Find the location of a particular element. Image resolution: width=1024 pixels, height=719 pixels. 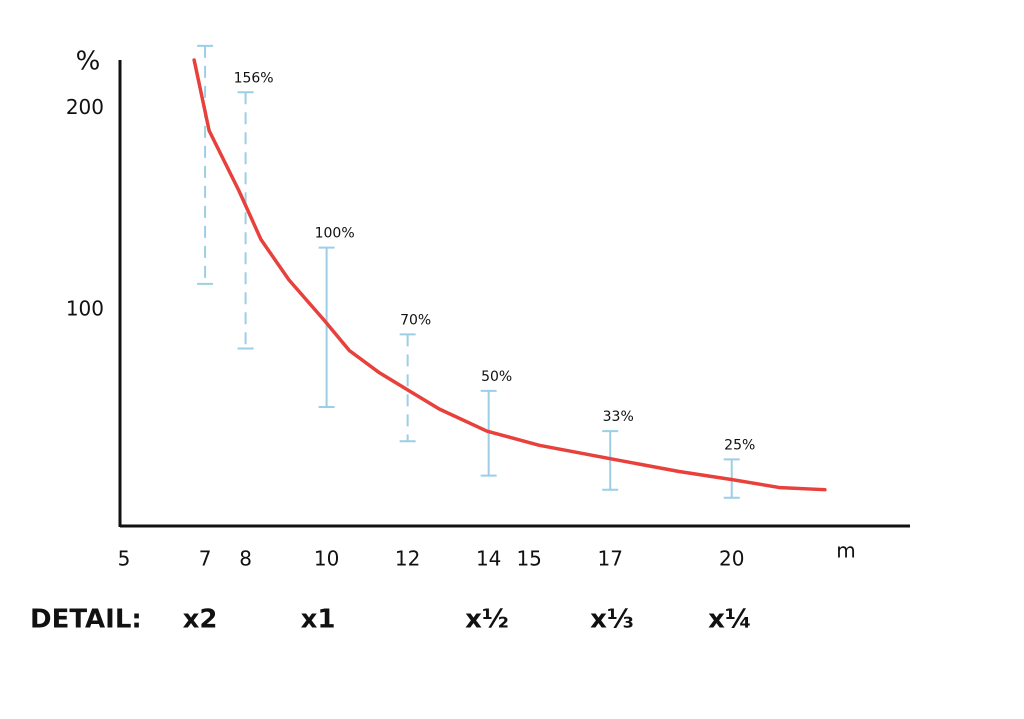

x-tick-label: 10 is located at coordinates (326, 559).